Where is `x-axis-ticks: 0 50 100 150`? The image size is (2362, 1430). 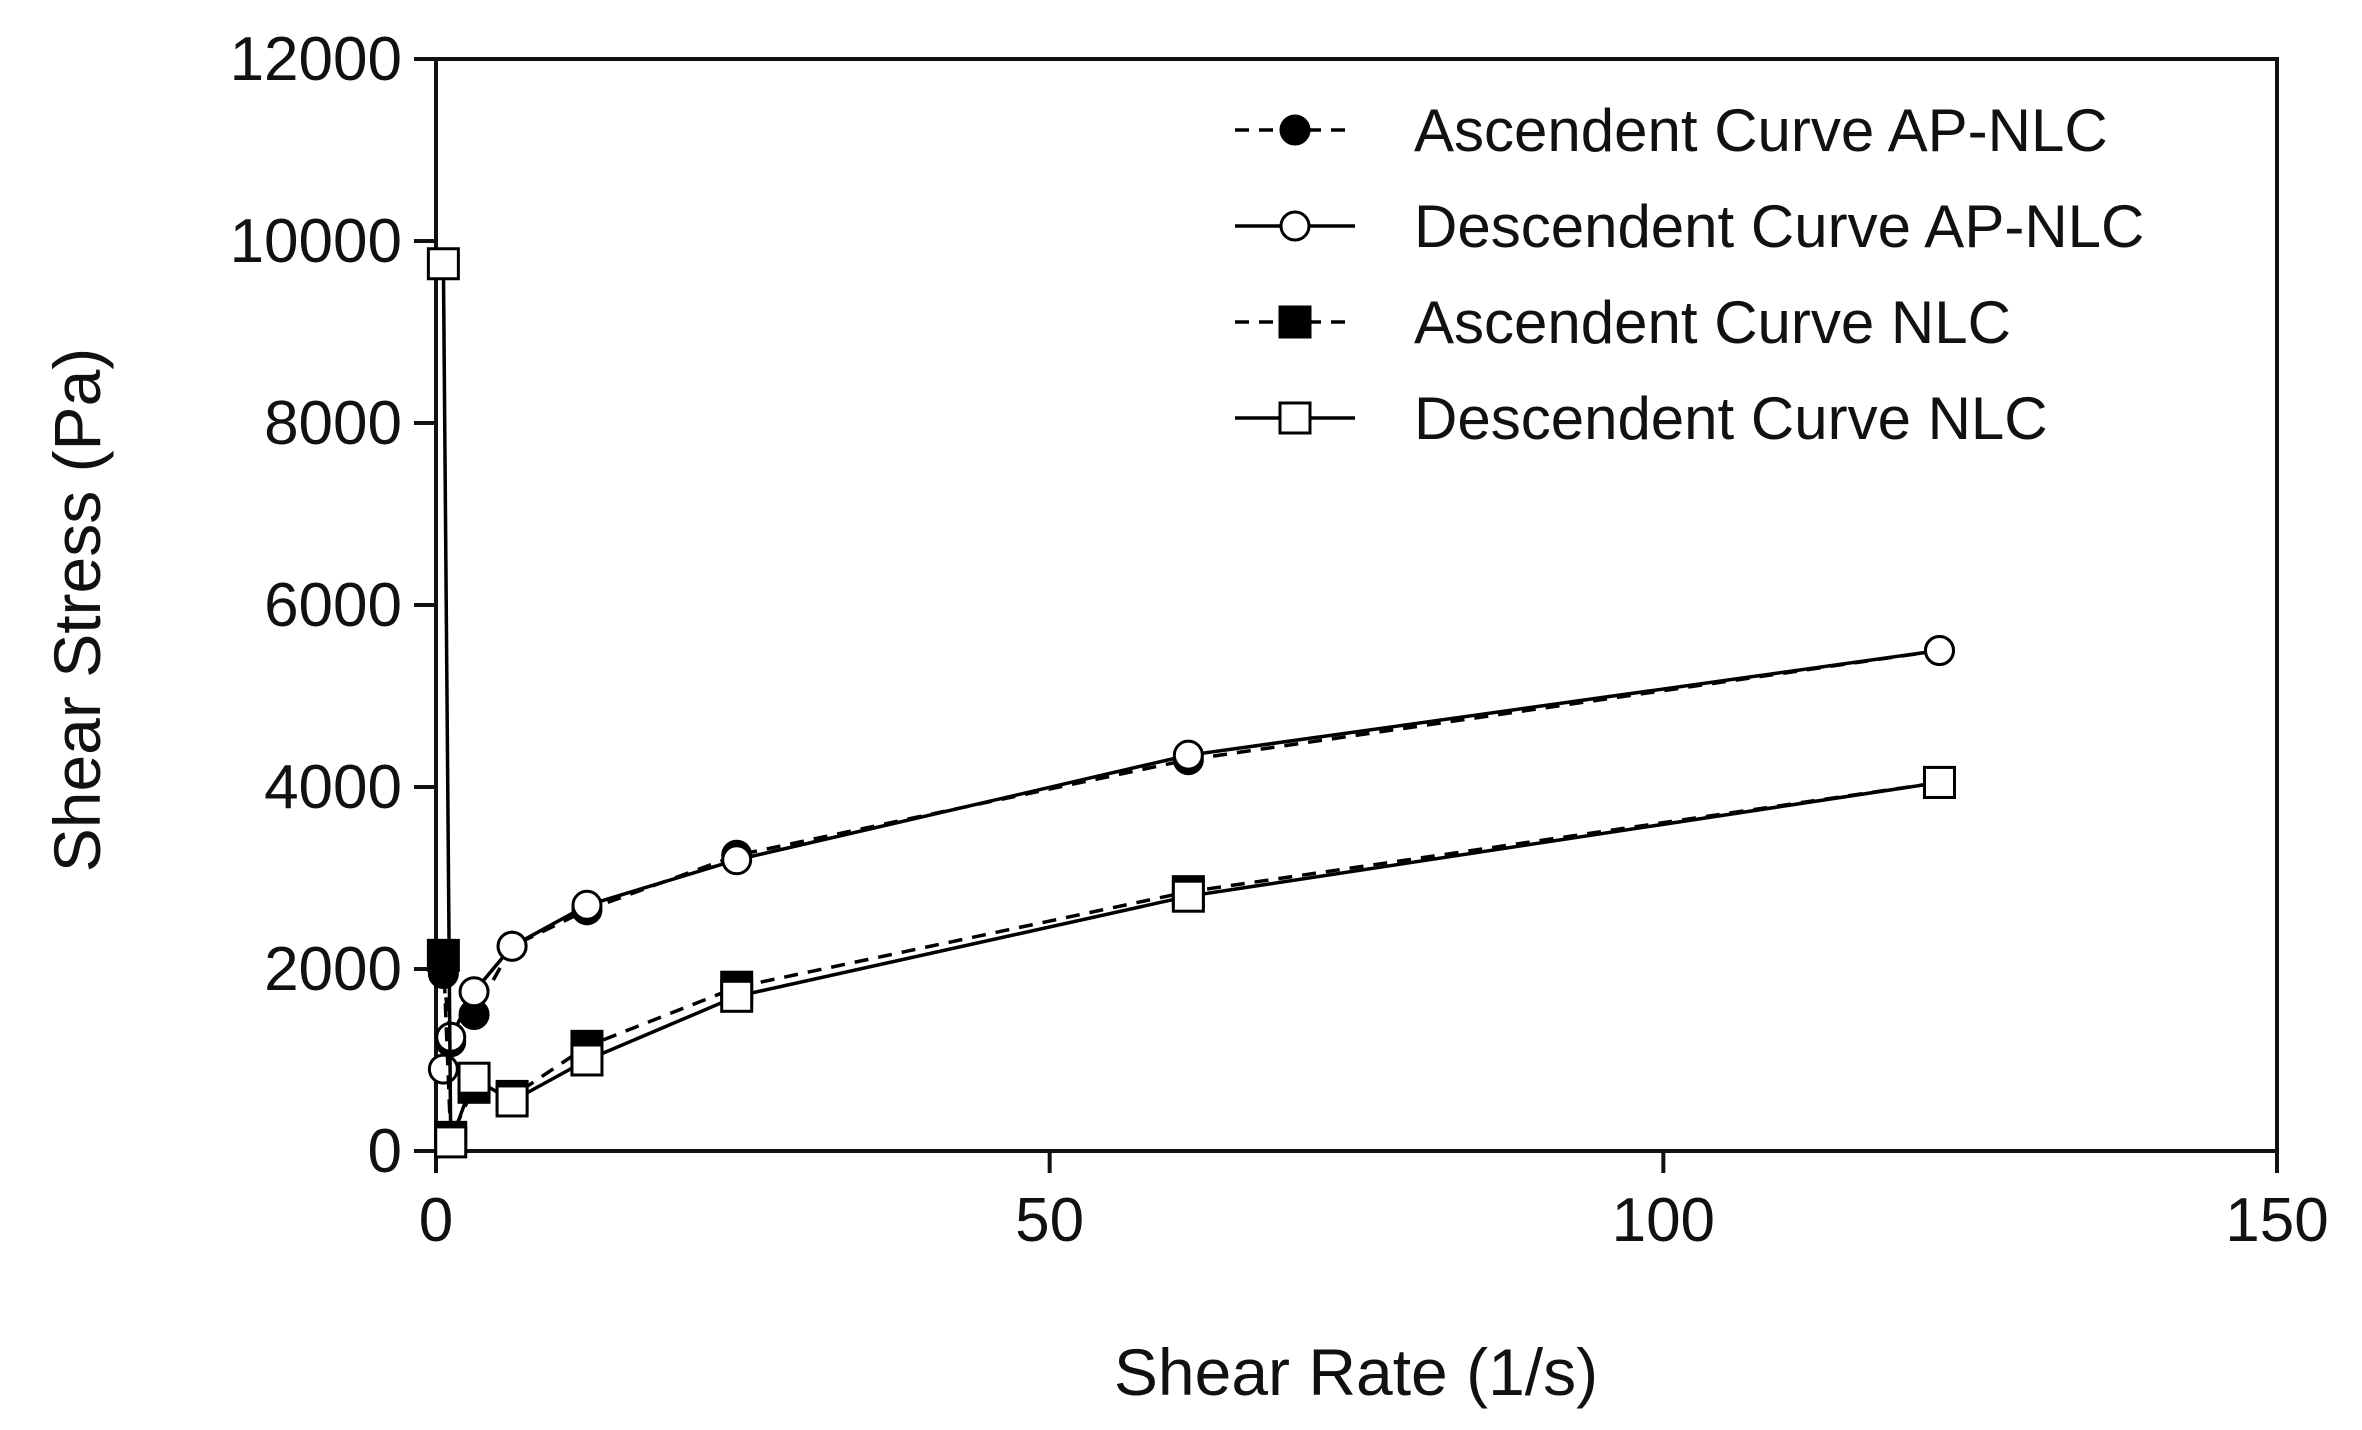 x-axis-ticks: 0 50 100 150 is located at coordinates (1374, 1203).